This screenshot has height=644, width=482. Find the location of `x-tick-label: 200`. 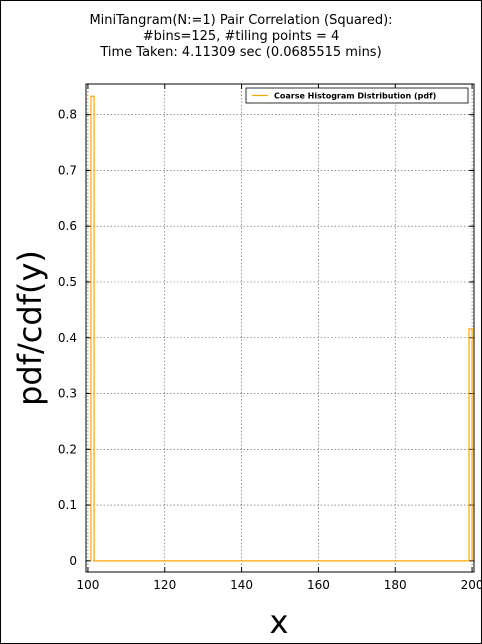

x-tick-label: 200 is located at coordinates (471, 585).